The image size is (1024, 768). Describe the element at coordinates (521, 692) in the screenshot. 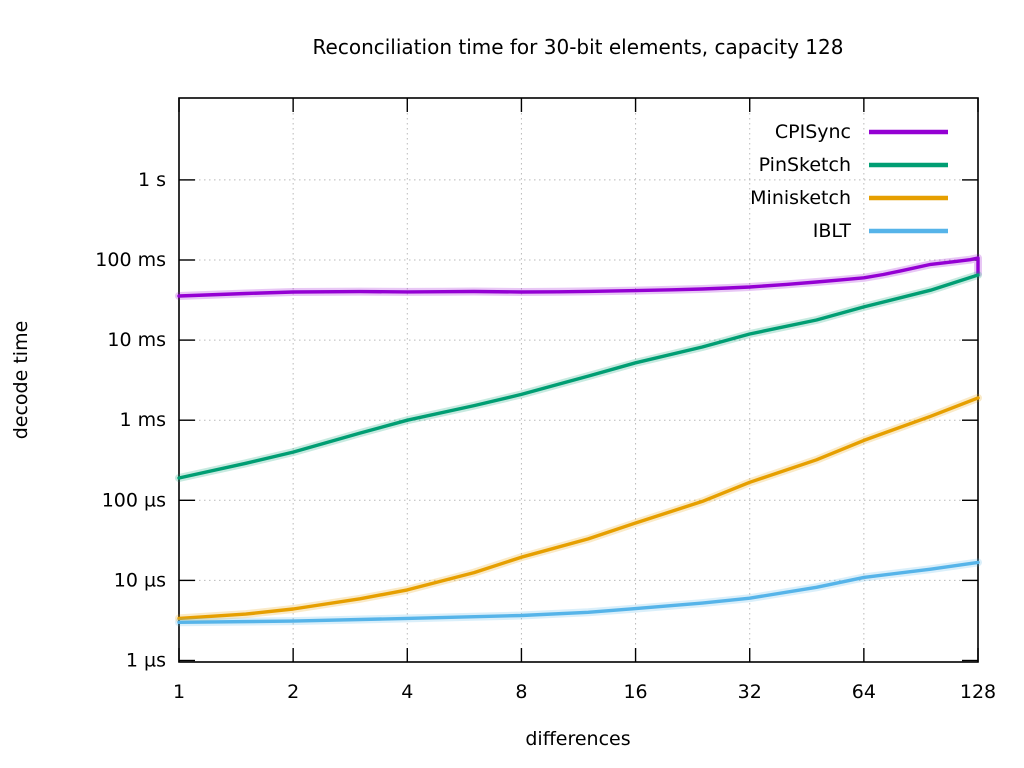

I see `x-tick-label-8: 8` at that location.